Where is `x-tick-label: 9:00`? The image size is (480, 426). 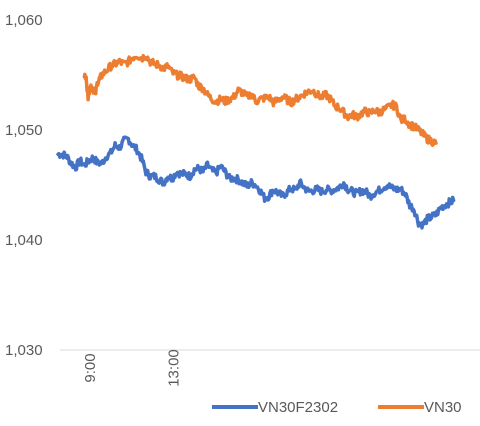
x-tick-label: 9:00 is located at coordinates (90, 367).